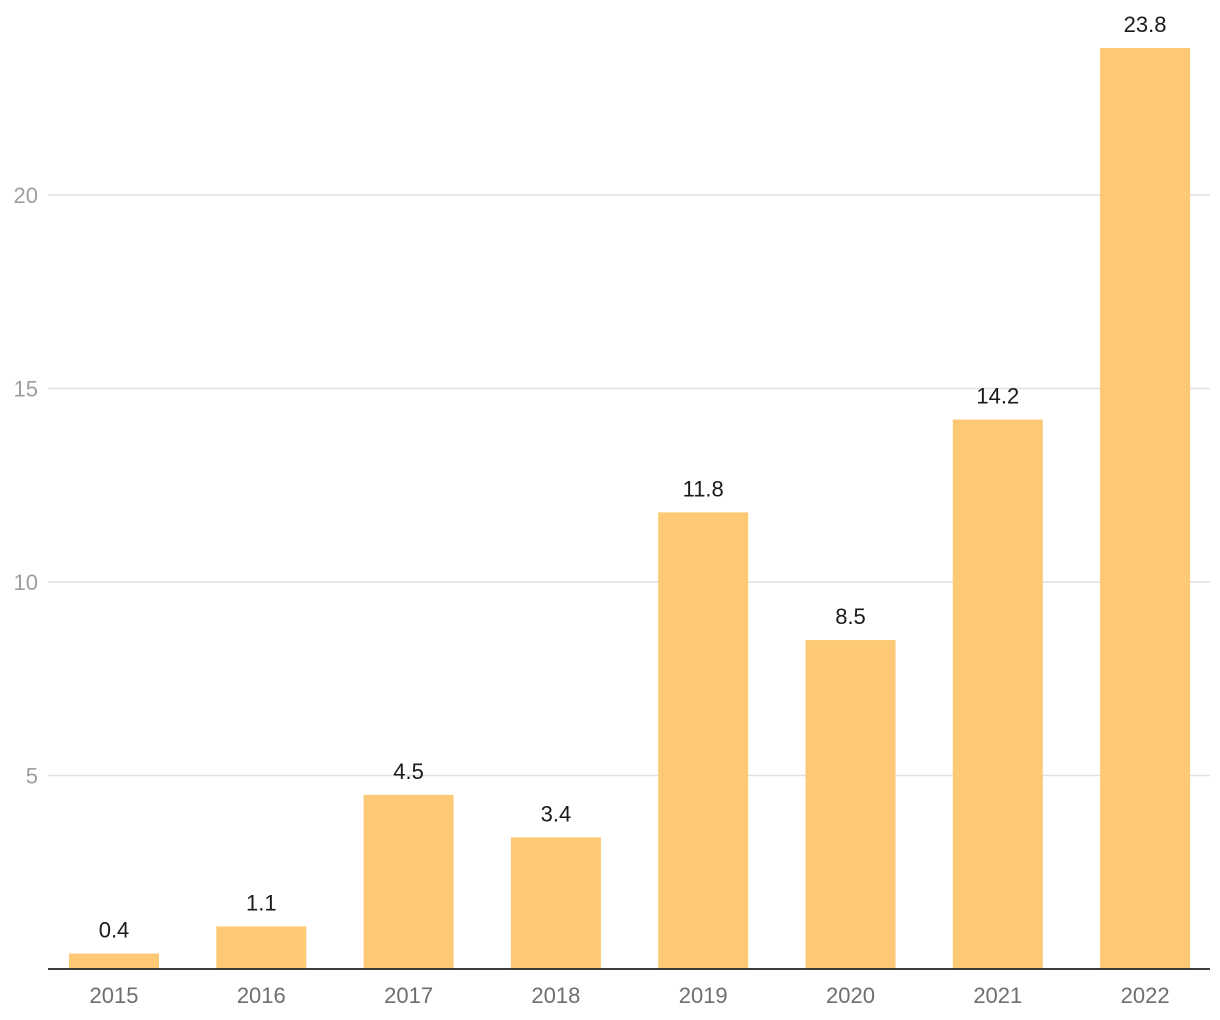  Describe the element at coordinates (261, 947) in the screenshot. I see `bar-2016` at that location.